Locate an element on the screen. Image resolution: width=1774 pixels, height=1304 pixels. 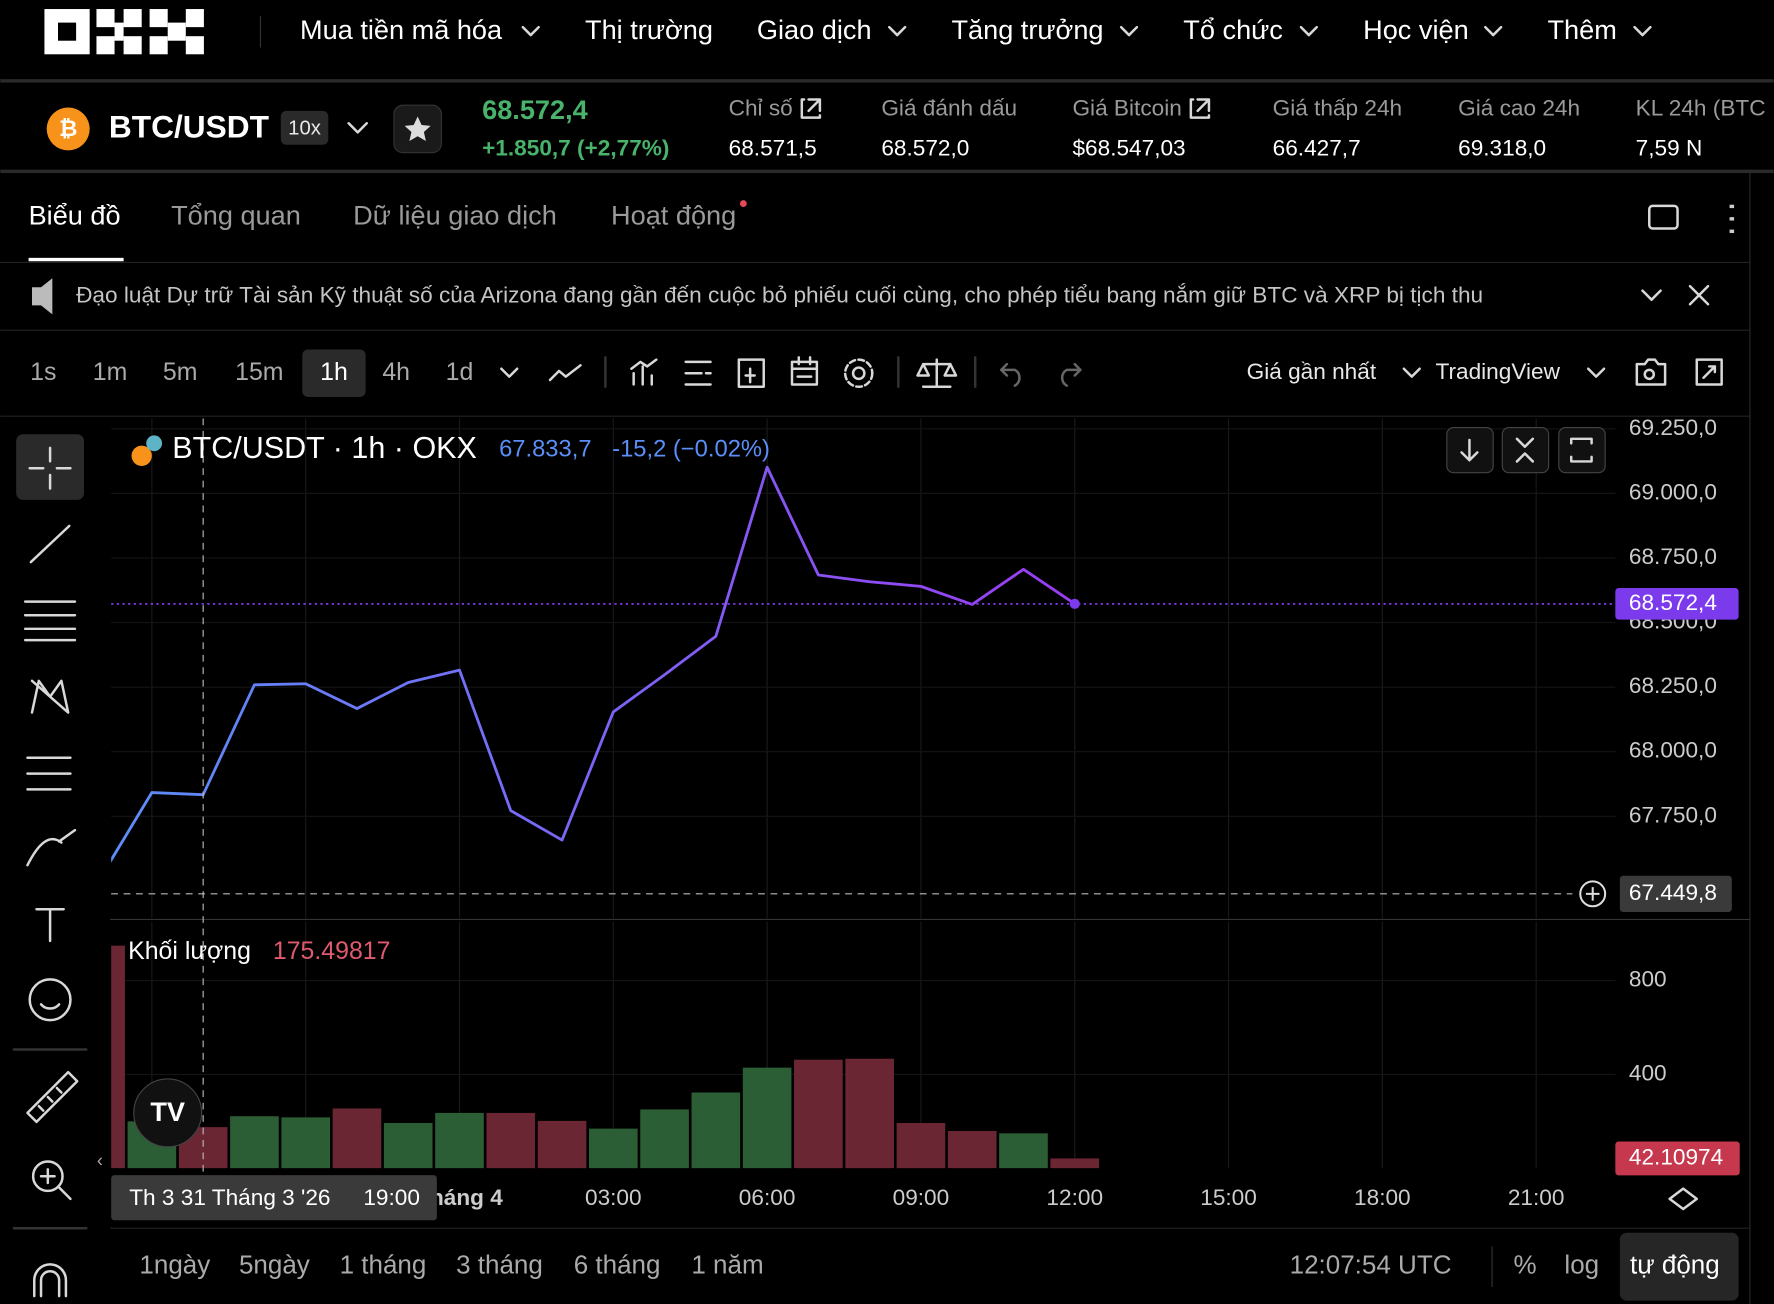
chart-tools is located at coordinates (815, 372).